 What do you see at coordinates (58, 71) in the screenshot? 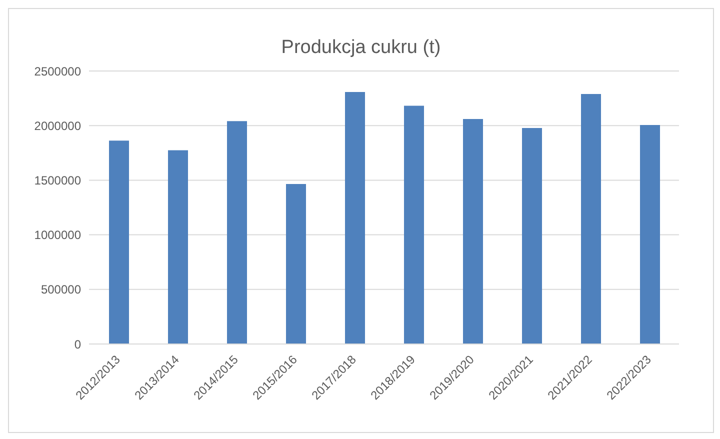
I see `y-tick-label: 2500000` at bounding box center [58, 71].